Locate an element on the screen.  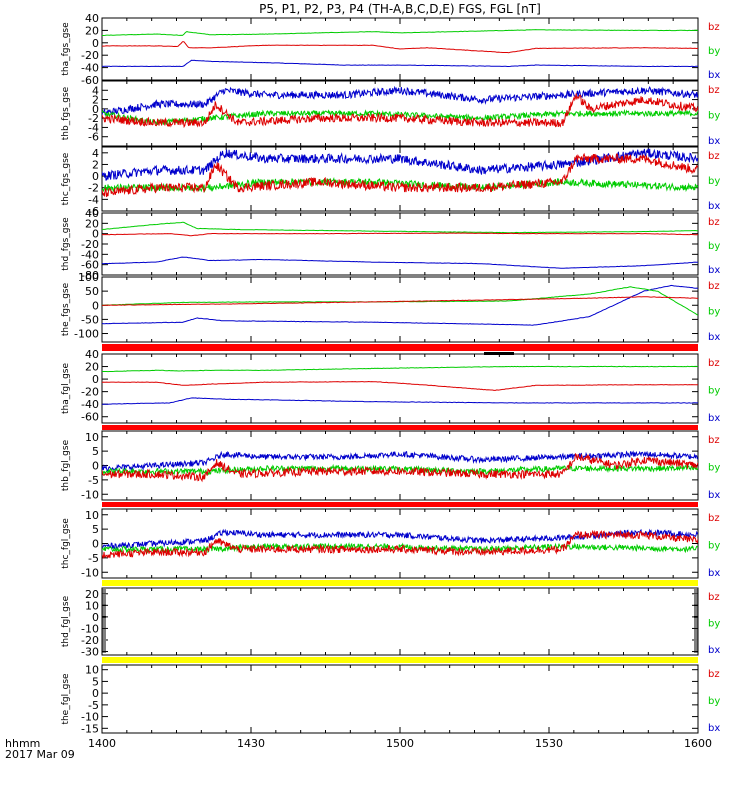
y-tick-label: -2 is located at coordinates (93, 118).